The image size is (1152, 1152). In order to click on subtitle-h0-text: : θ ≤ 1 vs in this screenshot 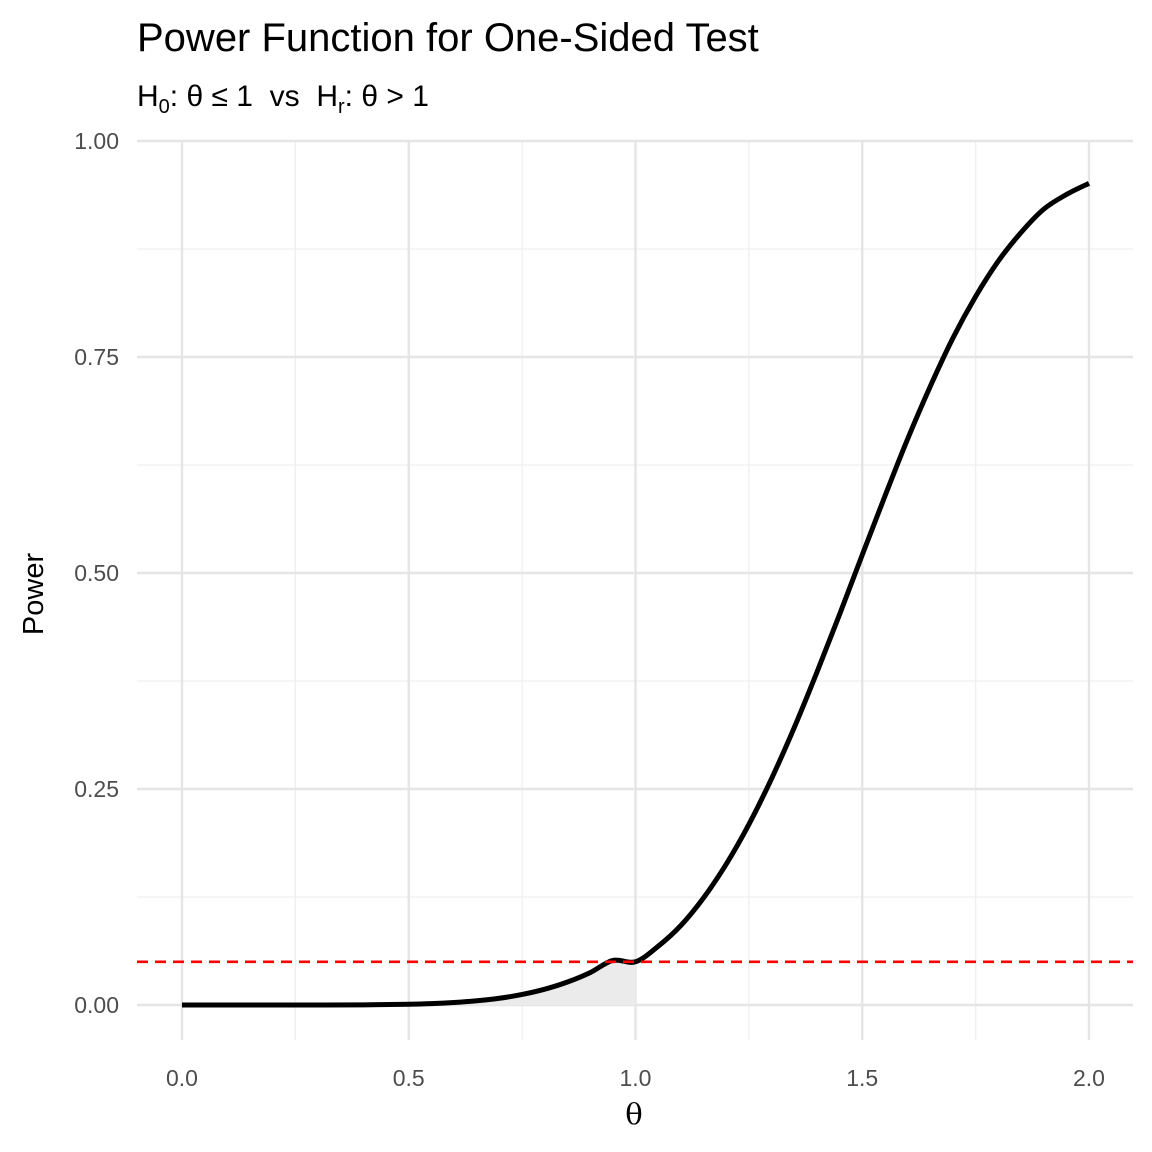, I will do `click(243, 96)`.